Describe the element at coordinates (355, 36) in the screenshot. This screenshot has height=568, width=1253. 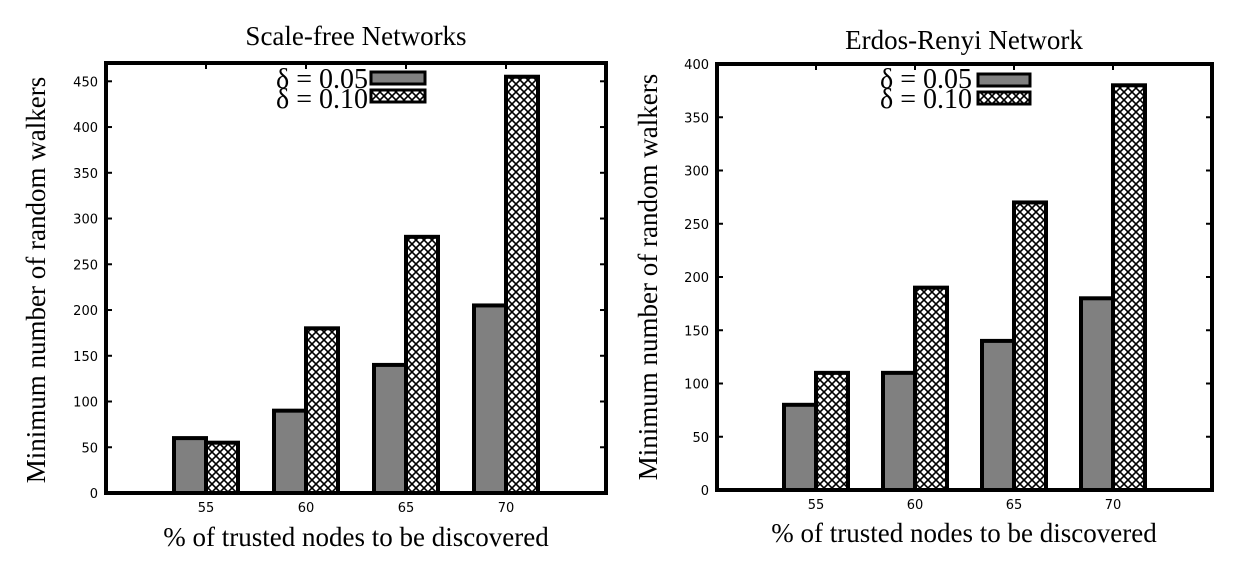
I see `chart-title: Scale-free Networks` at that location.